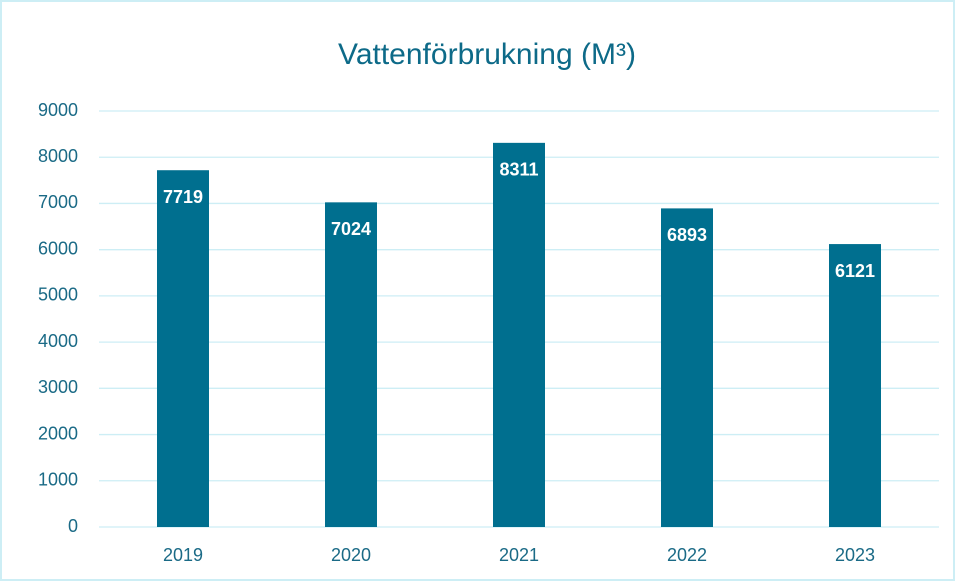 The image size is (955, 581). Describe the element at coordinates (519, 555) in the screenshot. I see `x-tick-label: 2021` at that location.